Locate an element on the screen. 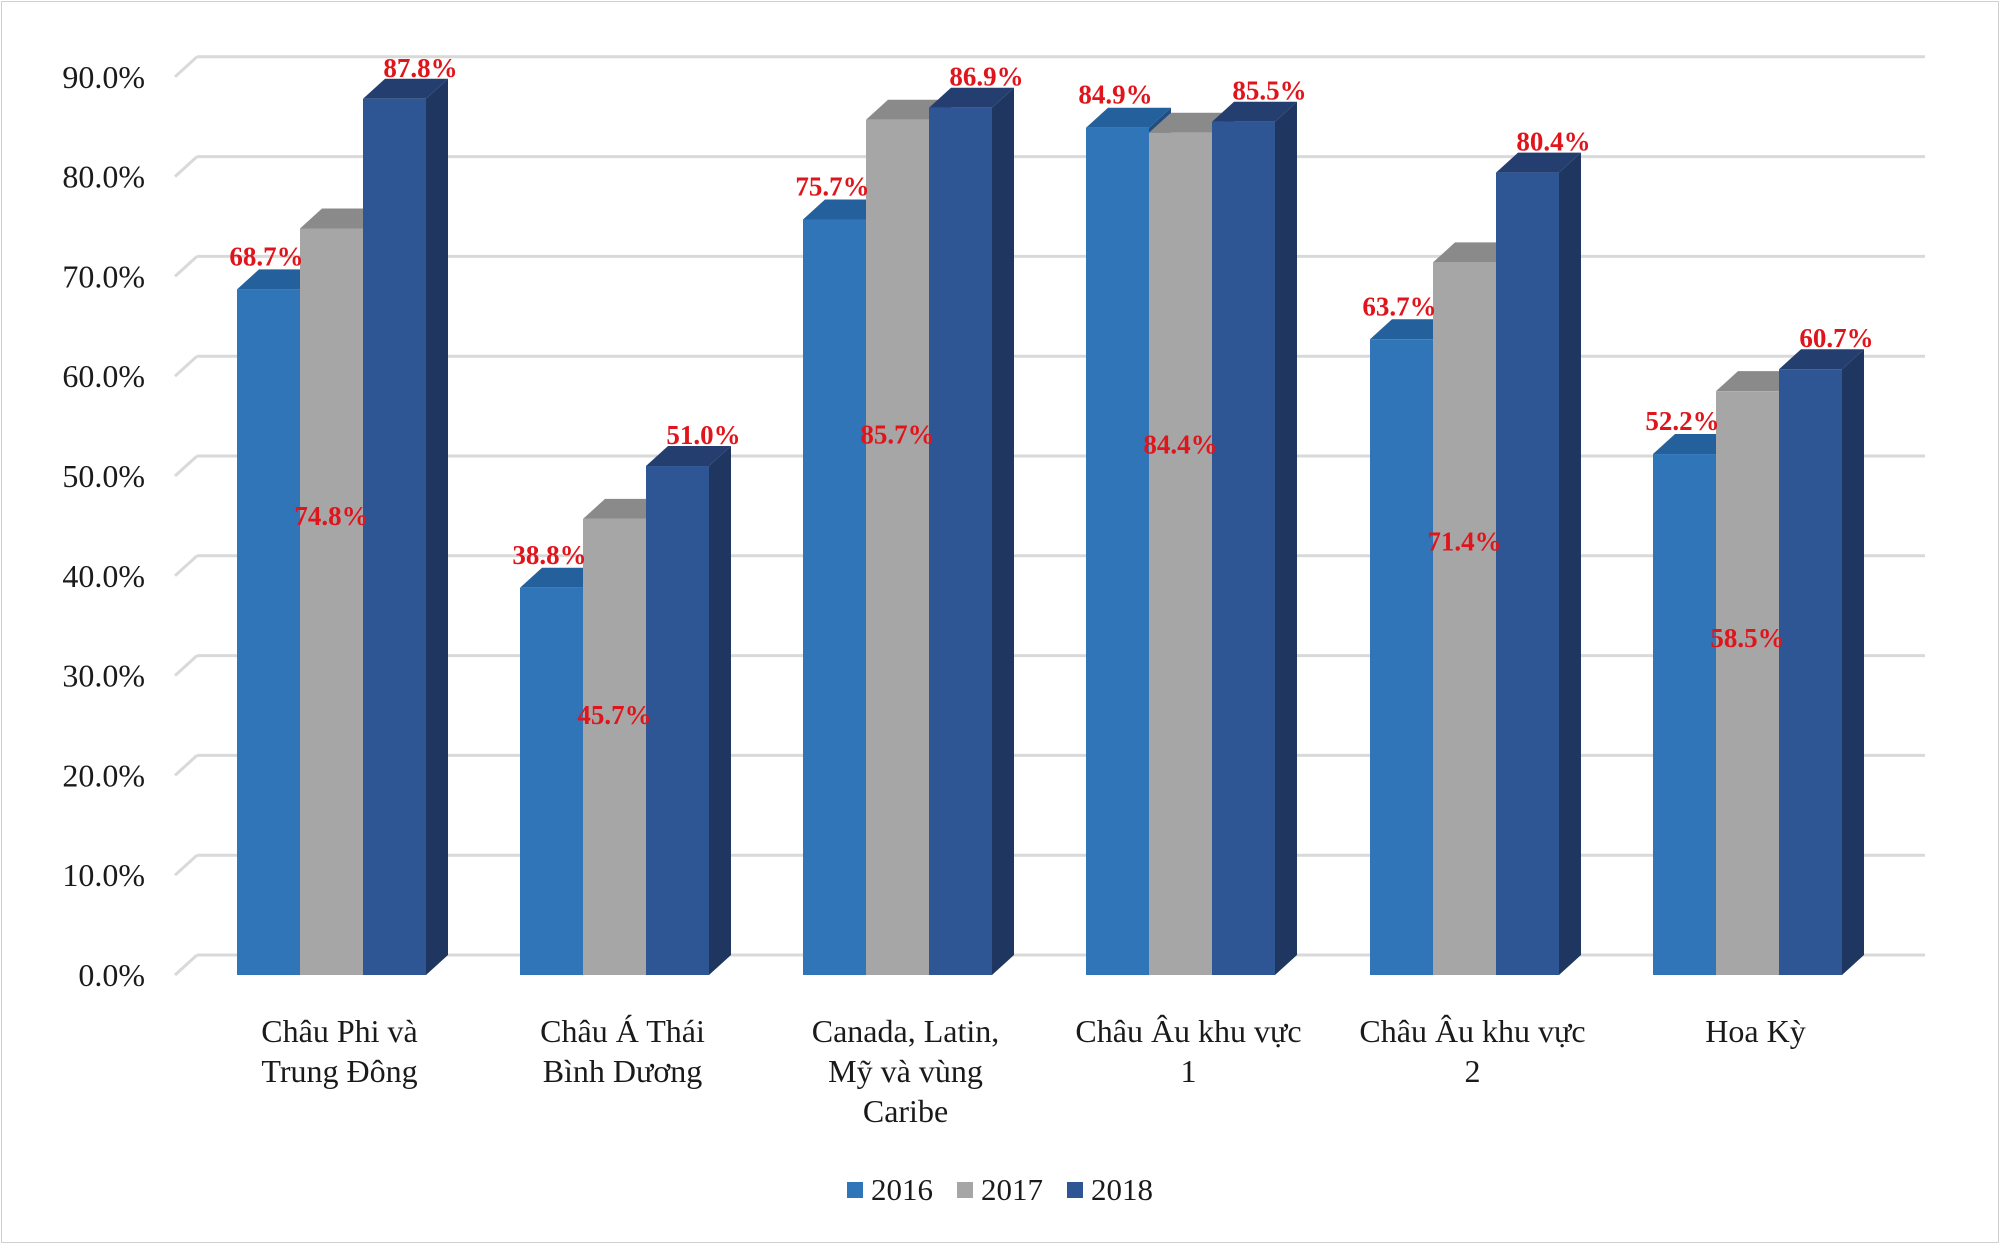 The height and width of the screenshot is (1244, 2000). data-label: 38.8% is located at coordinates (549, 555).